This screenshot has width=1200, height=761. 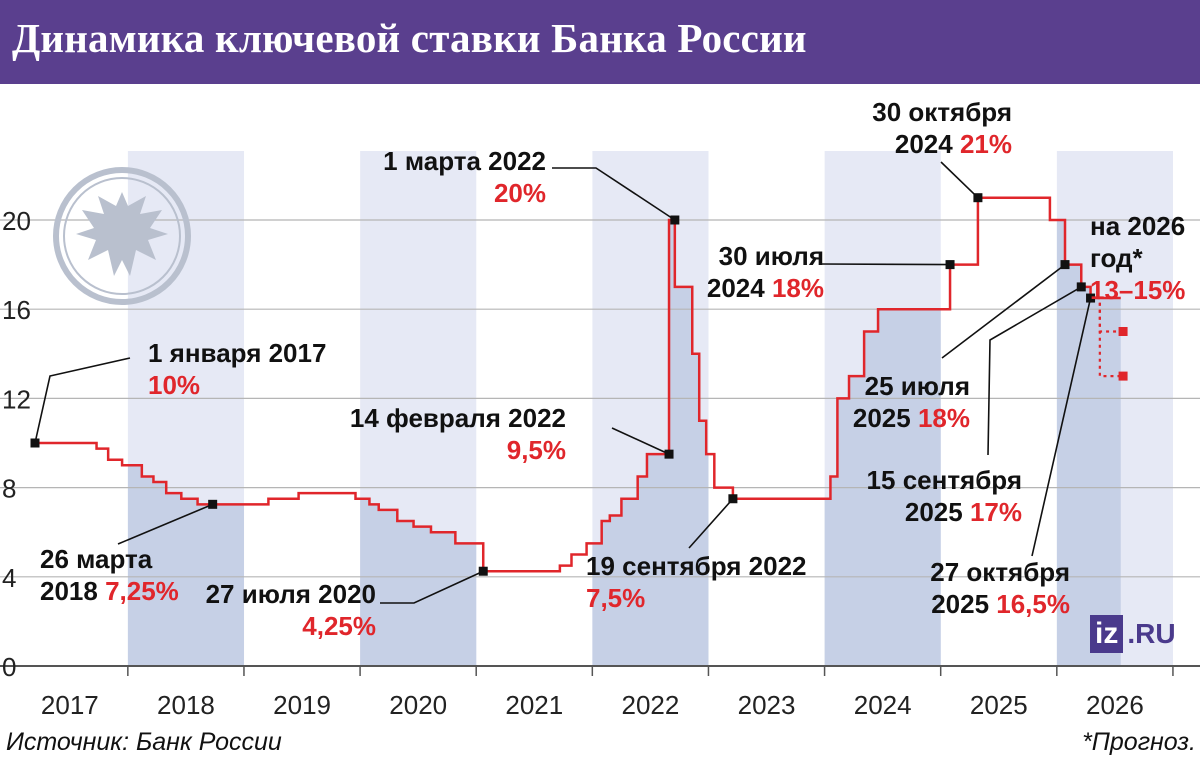 I want to click on annotation-jul-2024: 30 июля 2024 18%, so click(x=765, y=272).